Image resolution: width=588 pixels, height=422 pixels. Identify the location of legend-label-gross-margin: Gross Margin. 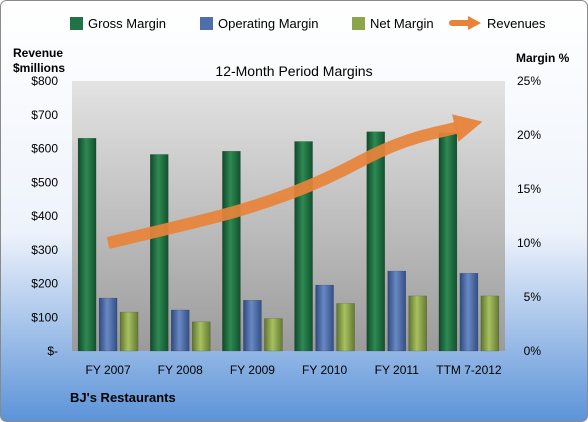
(127, 23).